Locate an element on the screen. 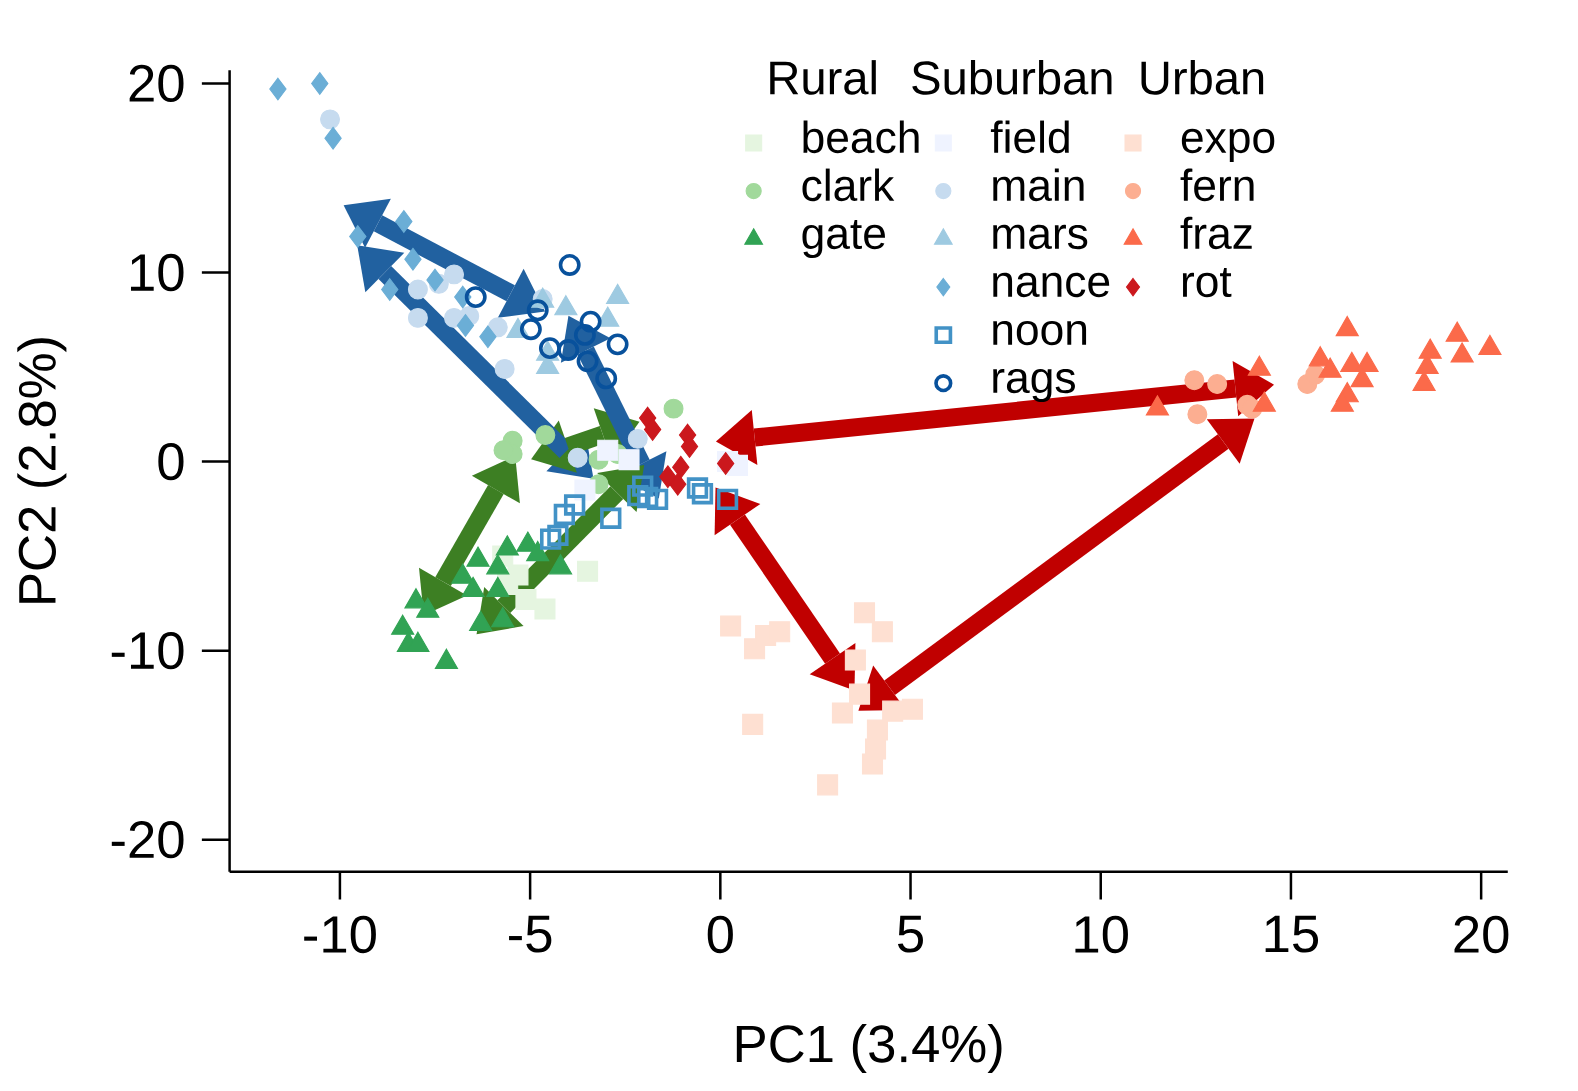 The image size is (1578, 1091). x-tick-label: 0 is located at coordinates (720, 934).